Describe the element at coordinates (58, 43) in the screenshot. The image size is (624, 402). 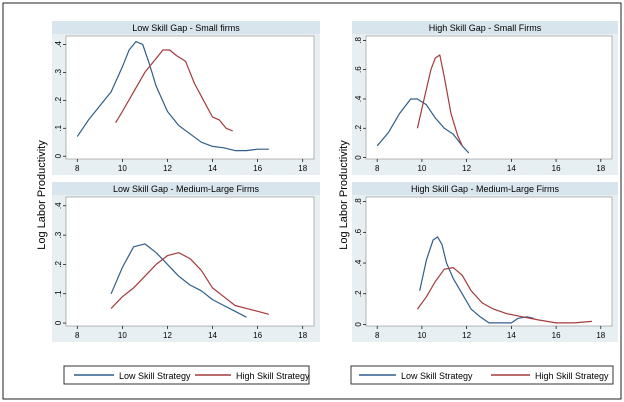
I see `panel-1-ytick-label: .4` at that location.